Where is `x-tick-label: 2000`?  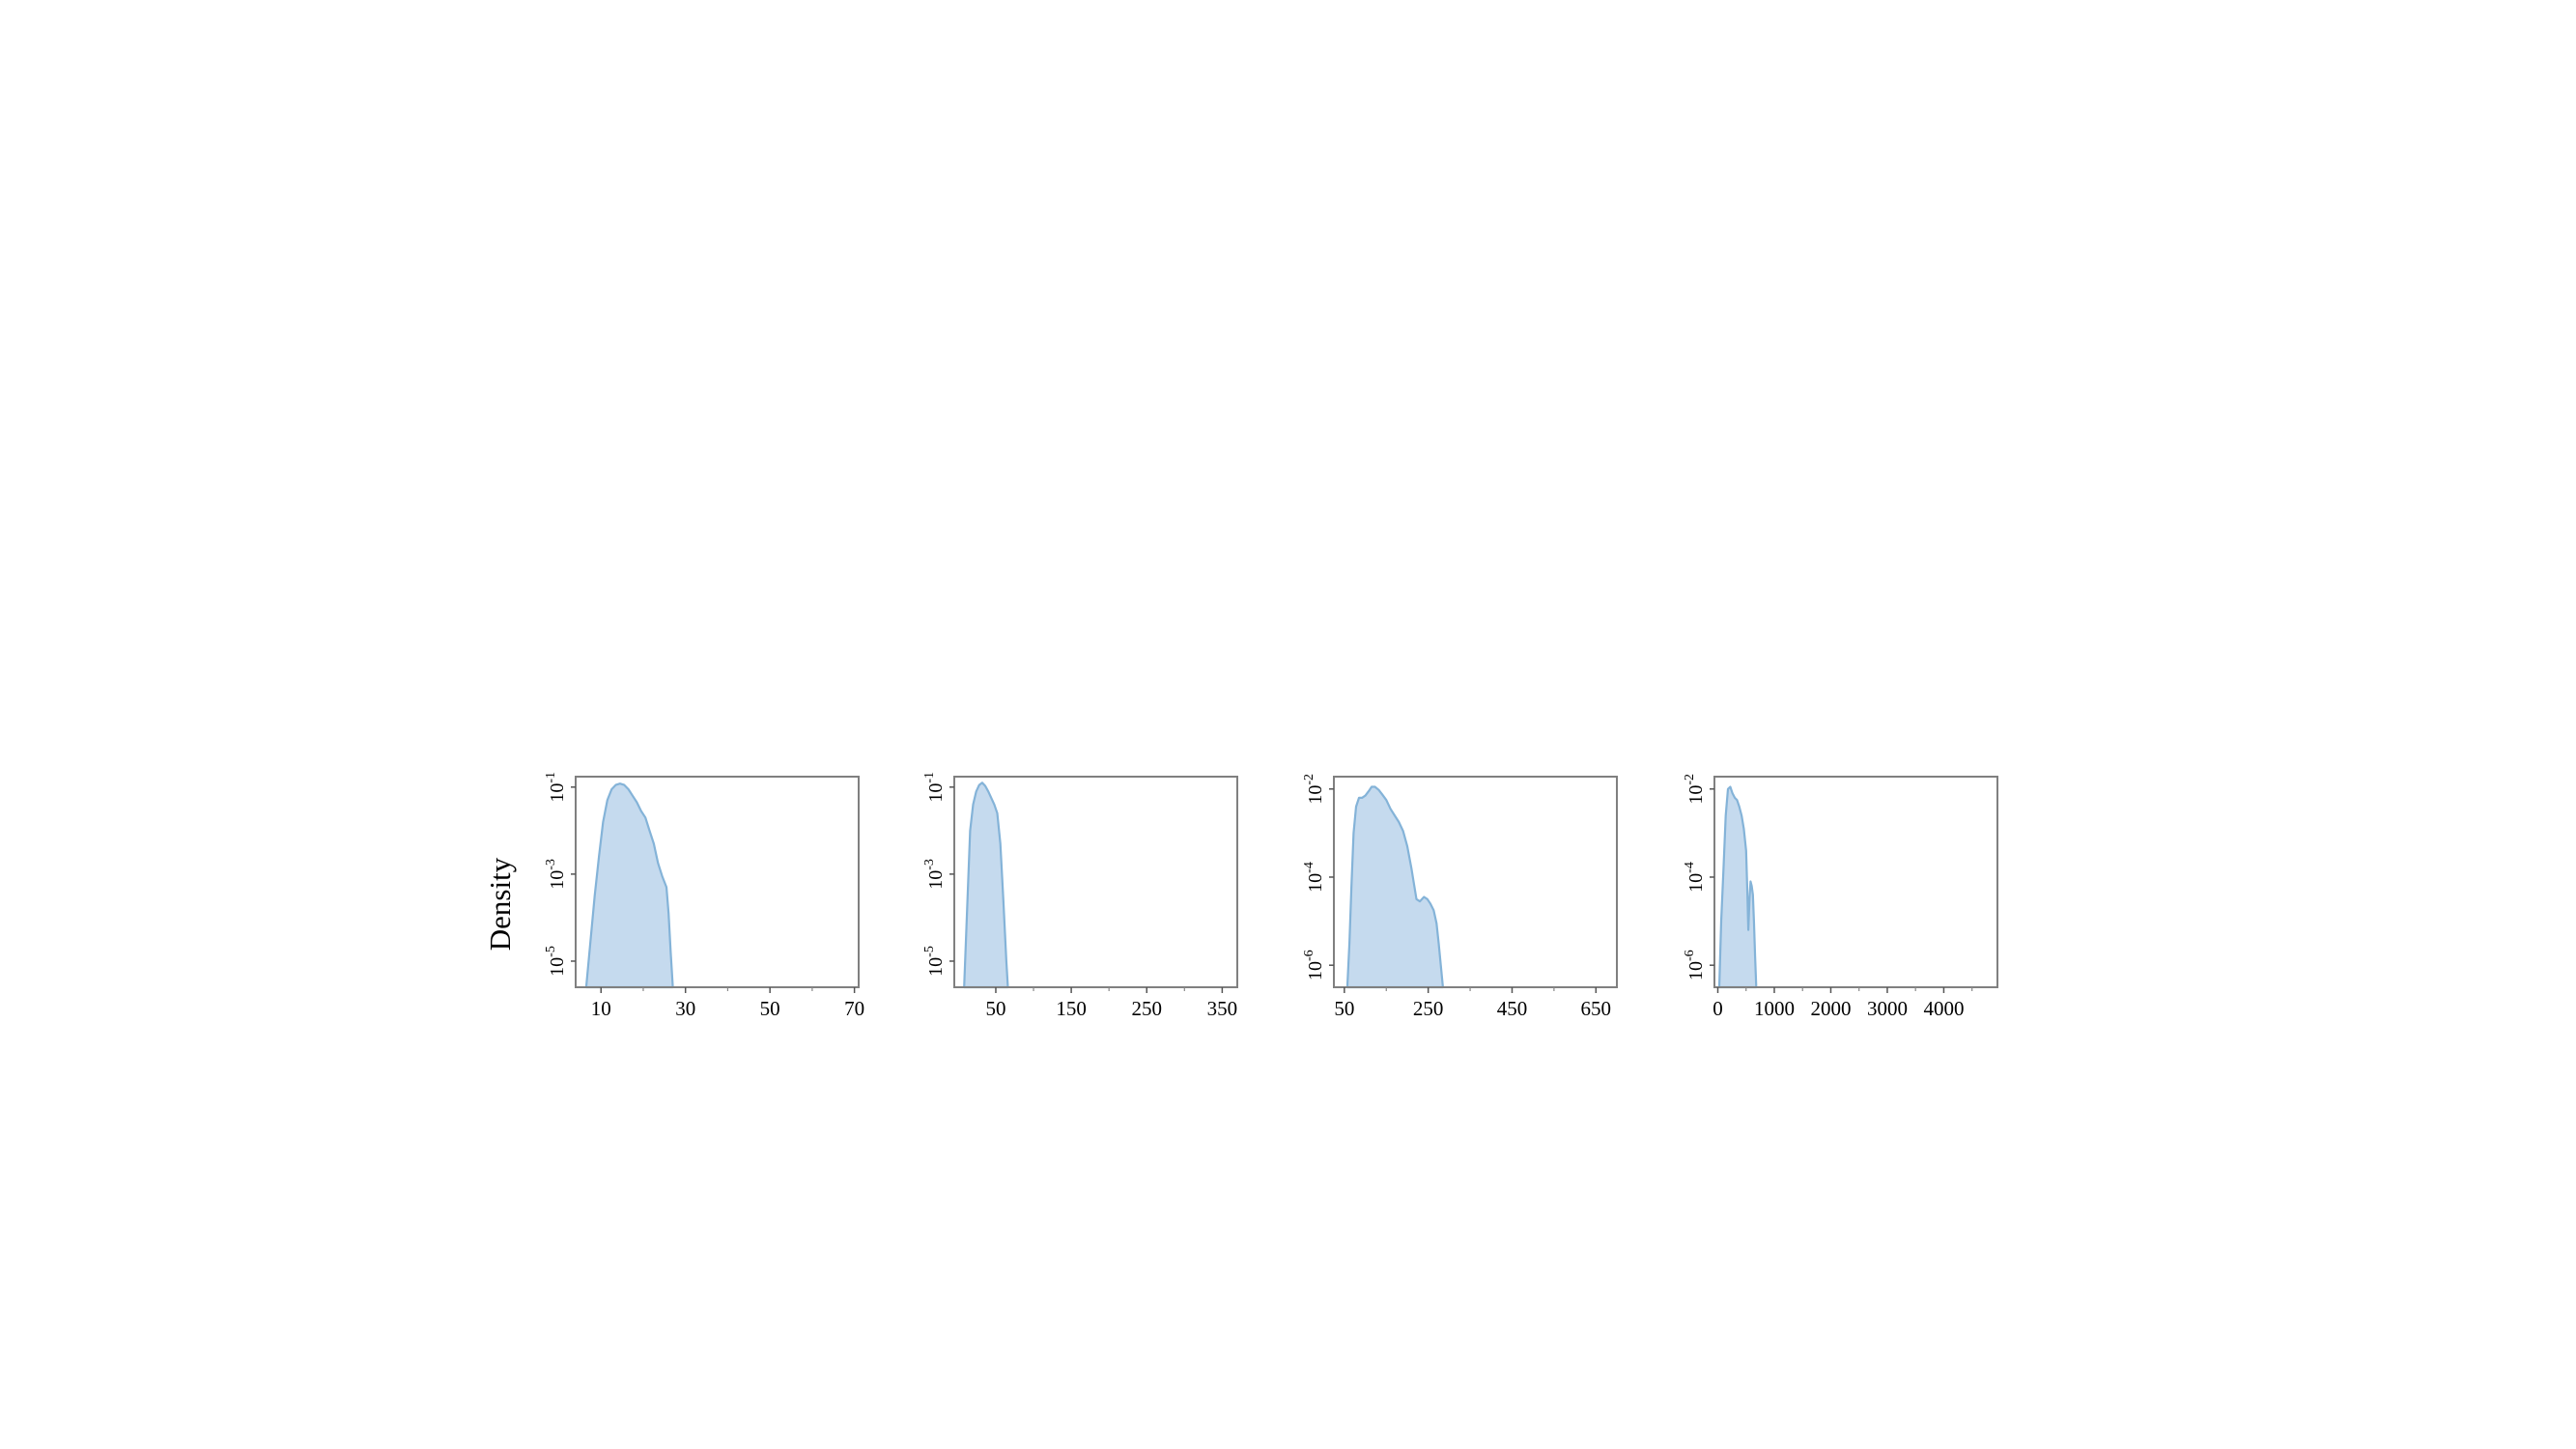
x-tick-label: 2000 is located at coordinates (1830, 1008).